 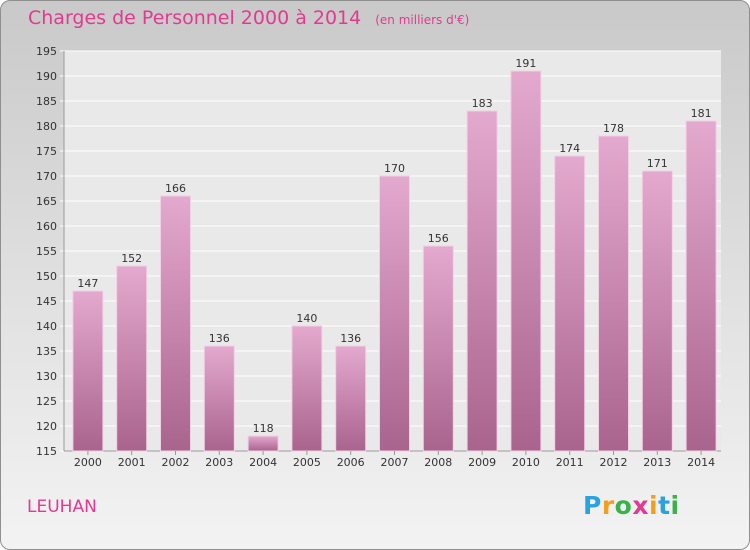 What do you see at coordinates (46, 401) in the screenshot?
I see `y-tick-label: 125` at bounding box center [46, 401].